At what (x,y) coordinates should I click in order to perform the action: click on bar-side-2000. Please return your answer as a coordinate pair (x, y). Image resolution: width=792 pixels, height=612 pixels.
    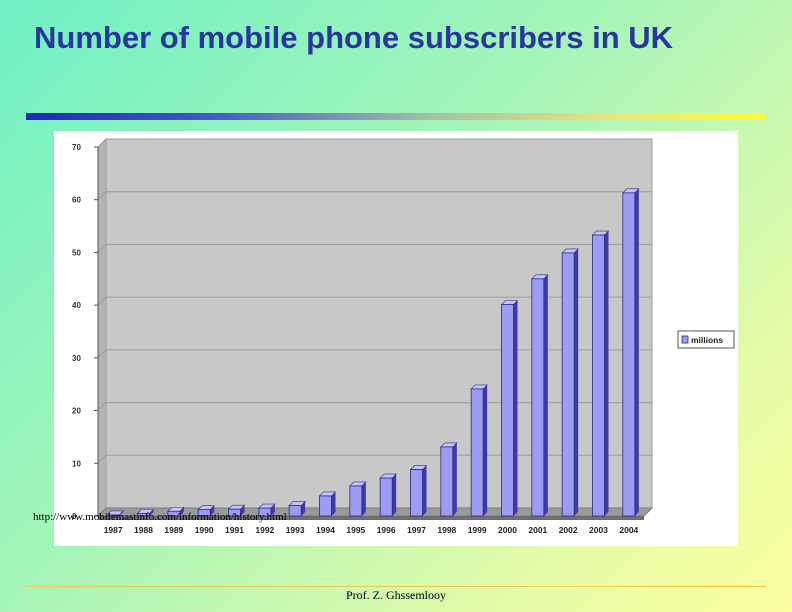
    Looking at the image, I should click on (515, 408).